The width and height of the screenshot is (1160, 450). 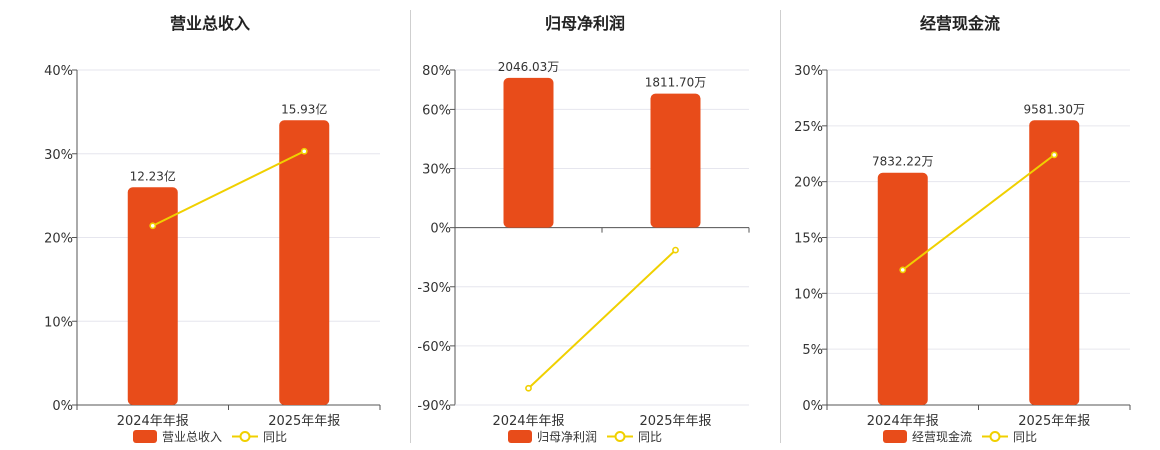 What do you see at coordinates (676, 83) in the screenshot?
I see `bar-data-label: 1811.70万` at bounding box center [676, 83].